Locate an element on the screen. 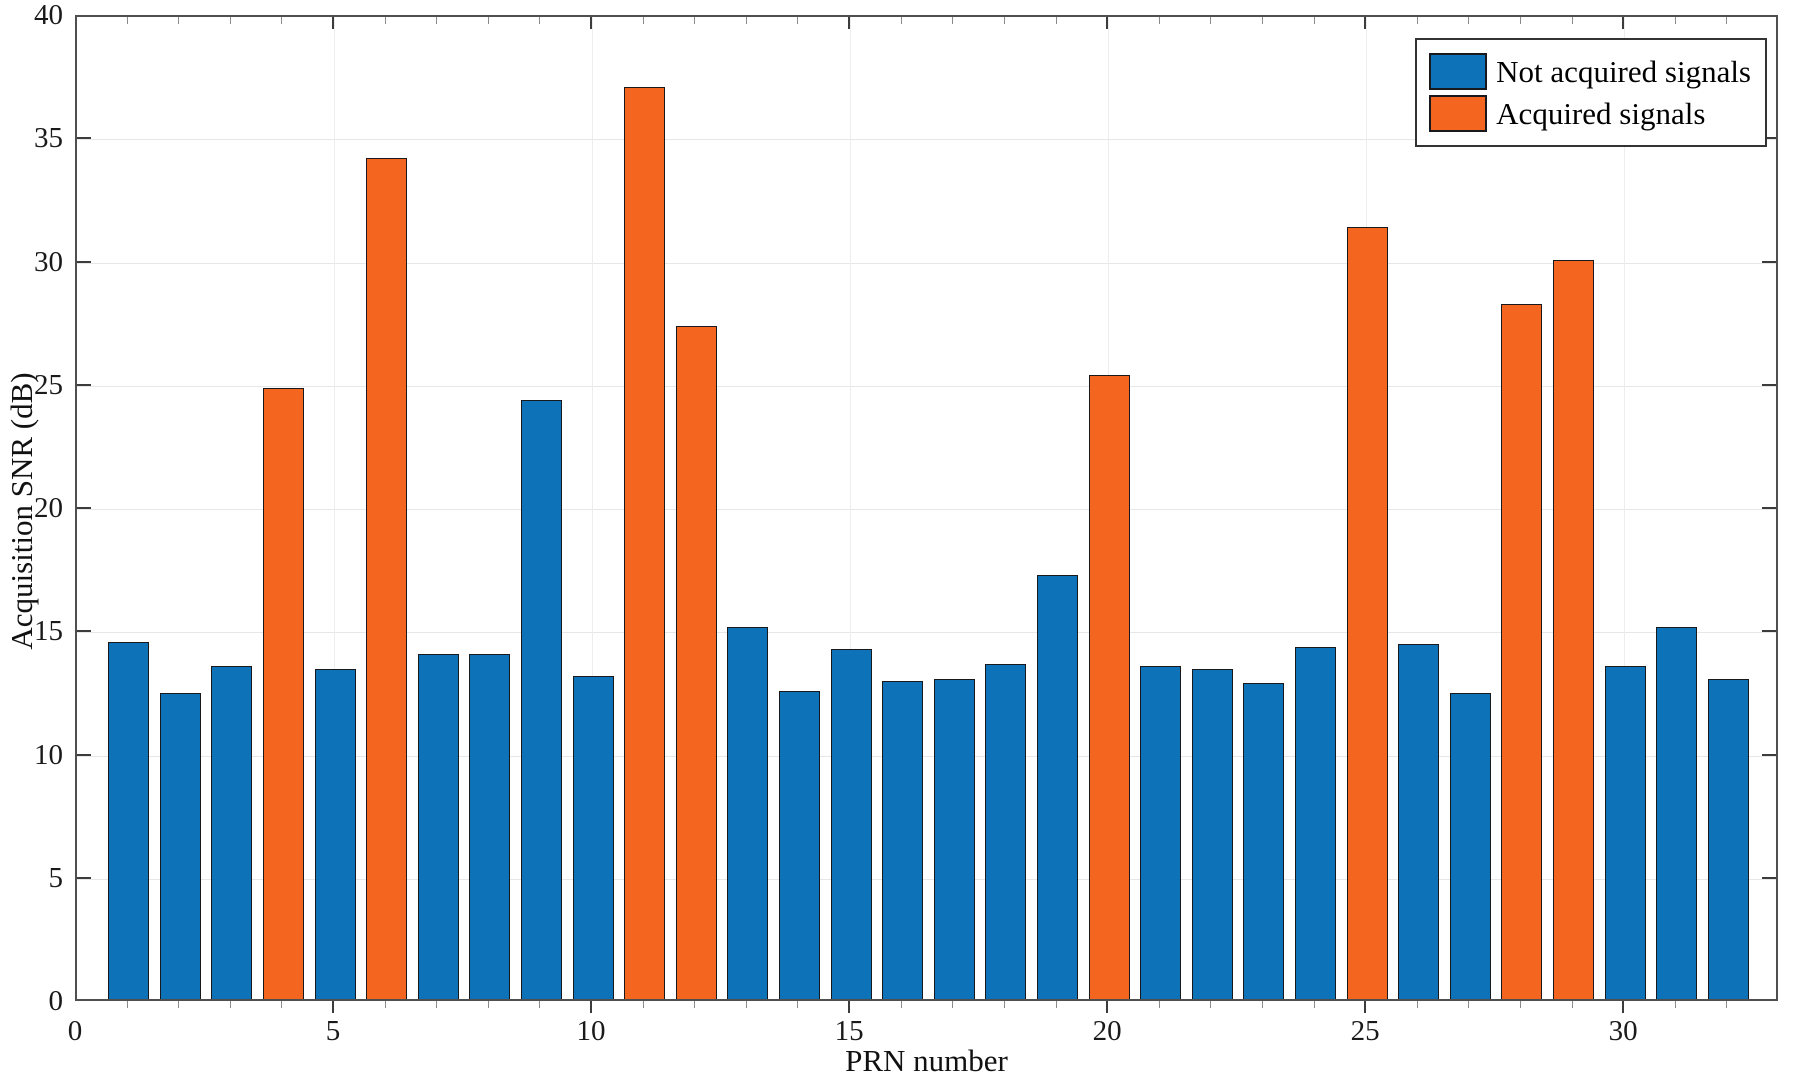 This screenshot has height=1091, width=1793. legend-swatch-acquired-icon is located at coordinates (1458, 113).